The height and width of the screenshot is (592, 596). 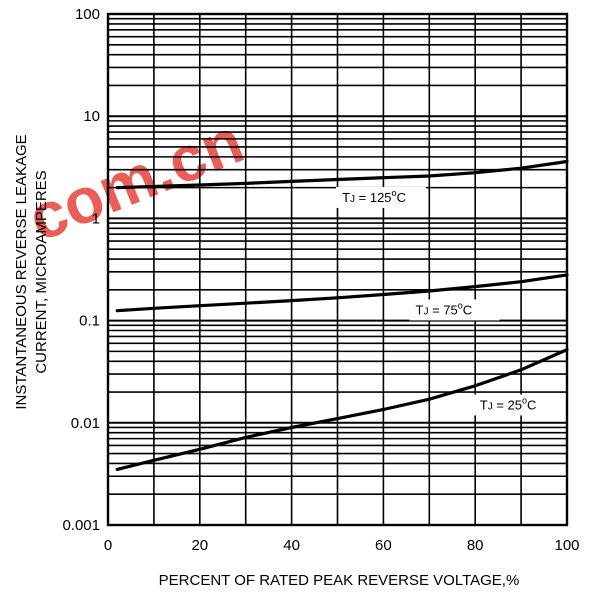 What do you see at coordinates (81, 525) in the screenshot?
I see `y-tick-label: 0.001` at bounding box center [81, 525].